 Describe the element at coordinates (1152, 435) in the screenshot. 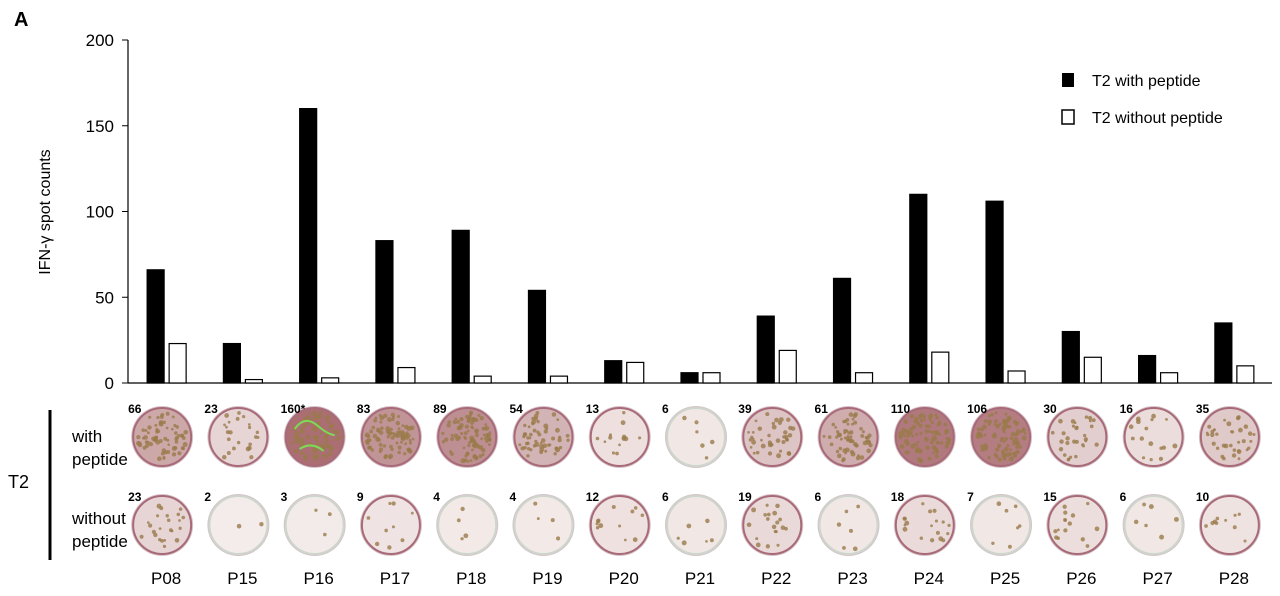

I see `well-with-peptide: 16` at that location.